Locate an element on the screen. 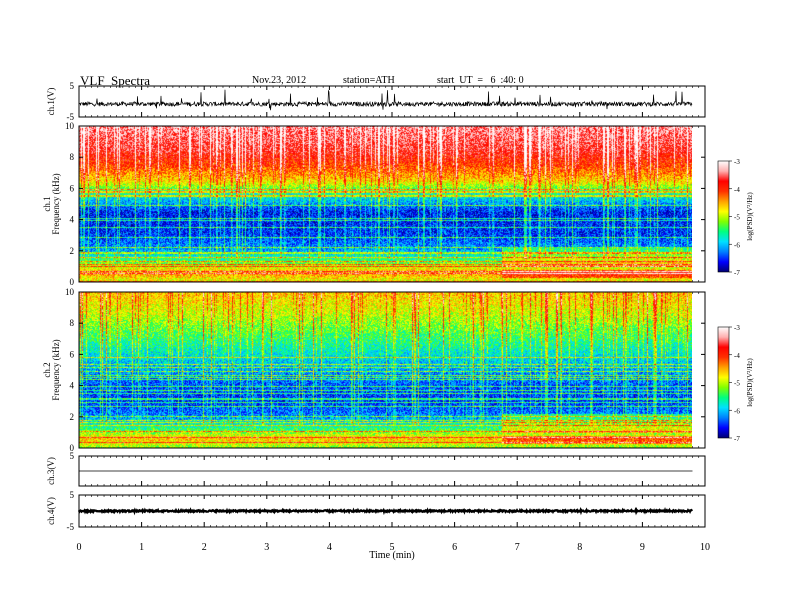 This screenshot has height=612, width=792. x-tick-label: 10 is located at coordinates (705, 547).